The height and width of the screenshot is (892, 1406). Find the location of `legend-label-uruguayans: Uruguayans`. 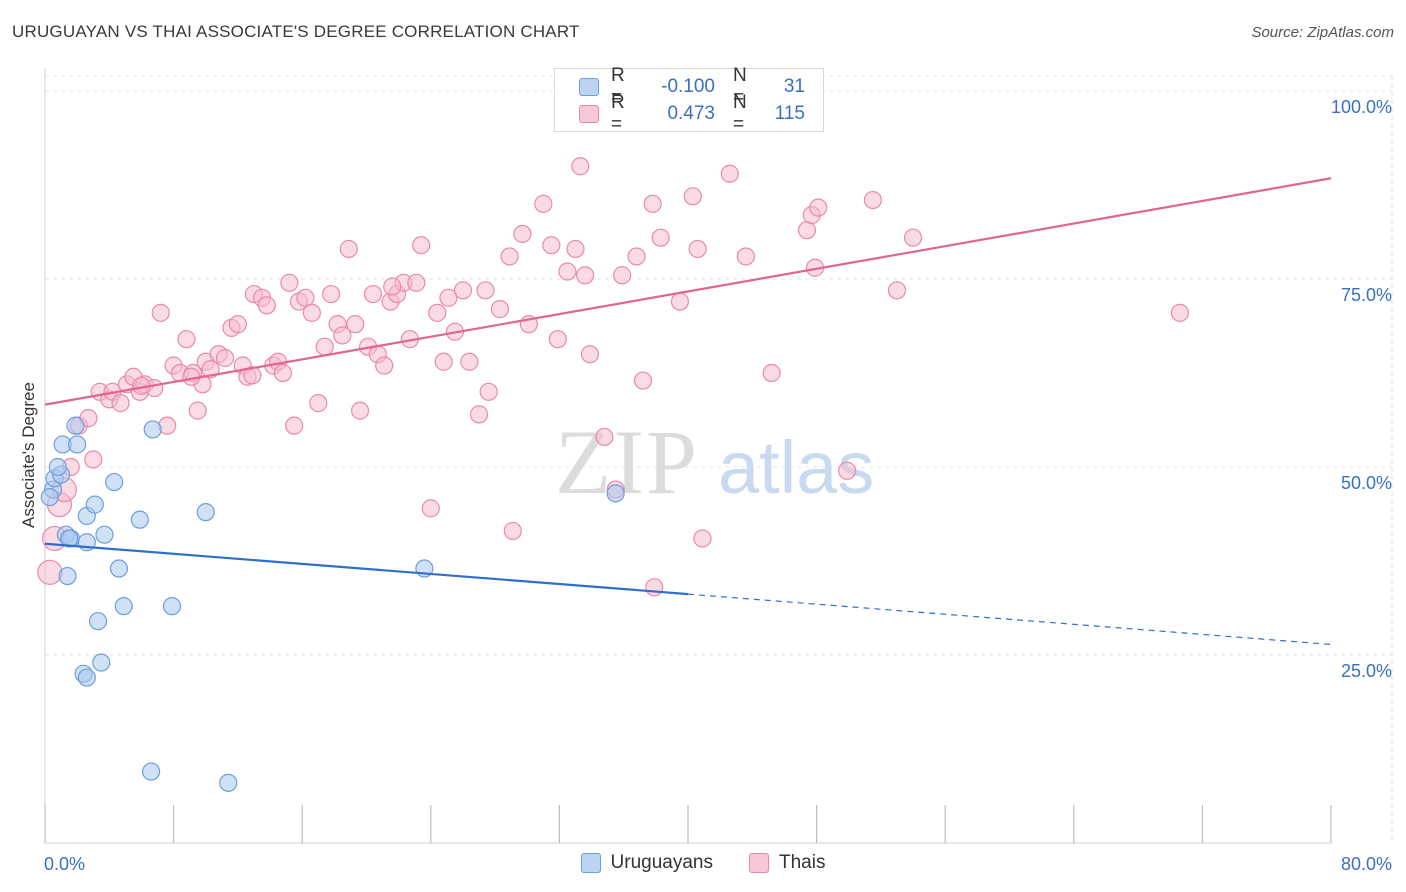

legend-label-uruguayans: Uruguayans is located at coordinates (661, 862).